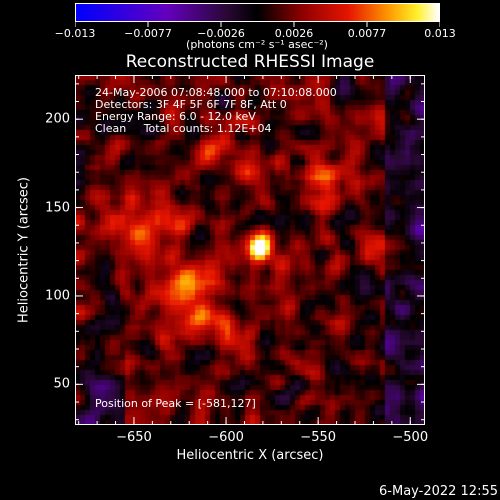 This screenshot has width=500, height=500. I want to click on colorbar-tick-label: −0.0026, so click(221, 33).